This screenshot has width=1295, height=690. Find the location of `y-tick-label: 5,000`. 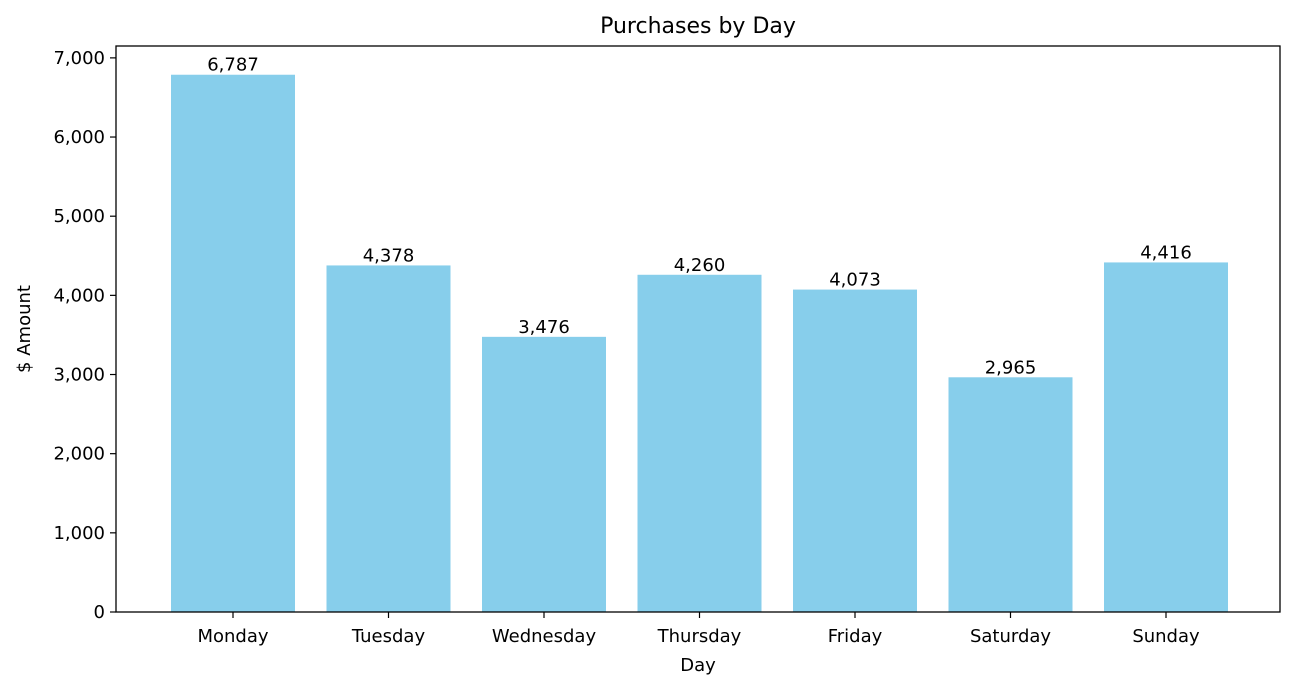

y-tick-label: 5,000 is located at coordinates (79, 216).